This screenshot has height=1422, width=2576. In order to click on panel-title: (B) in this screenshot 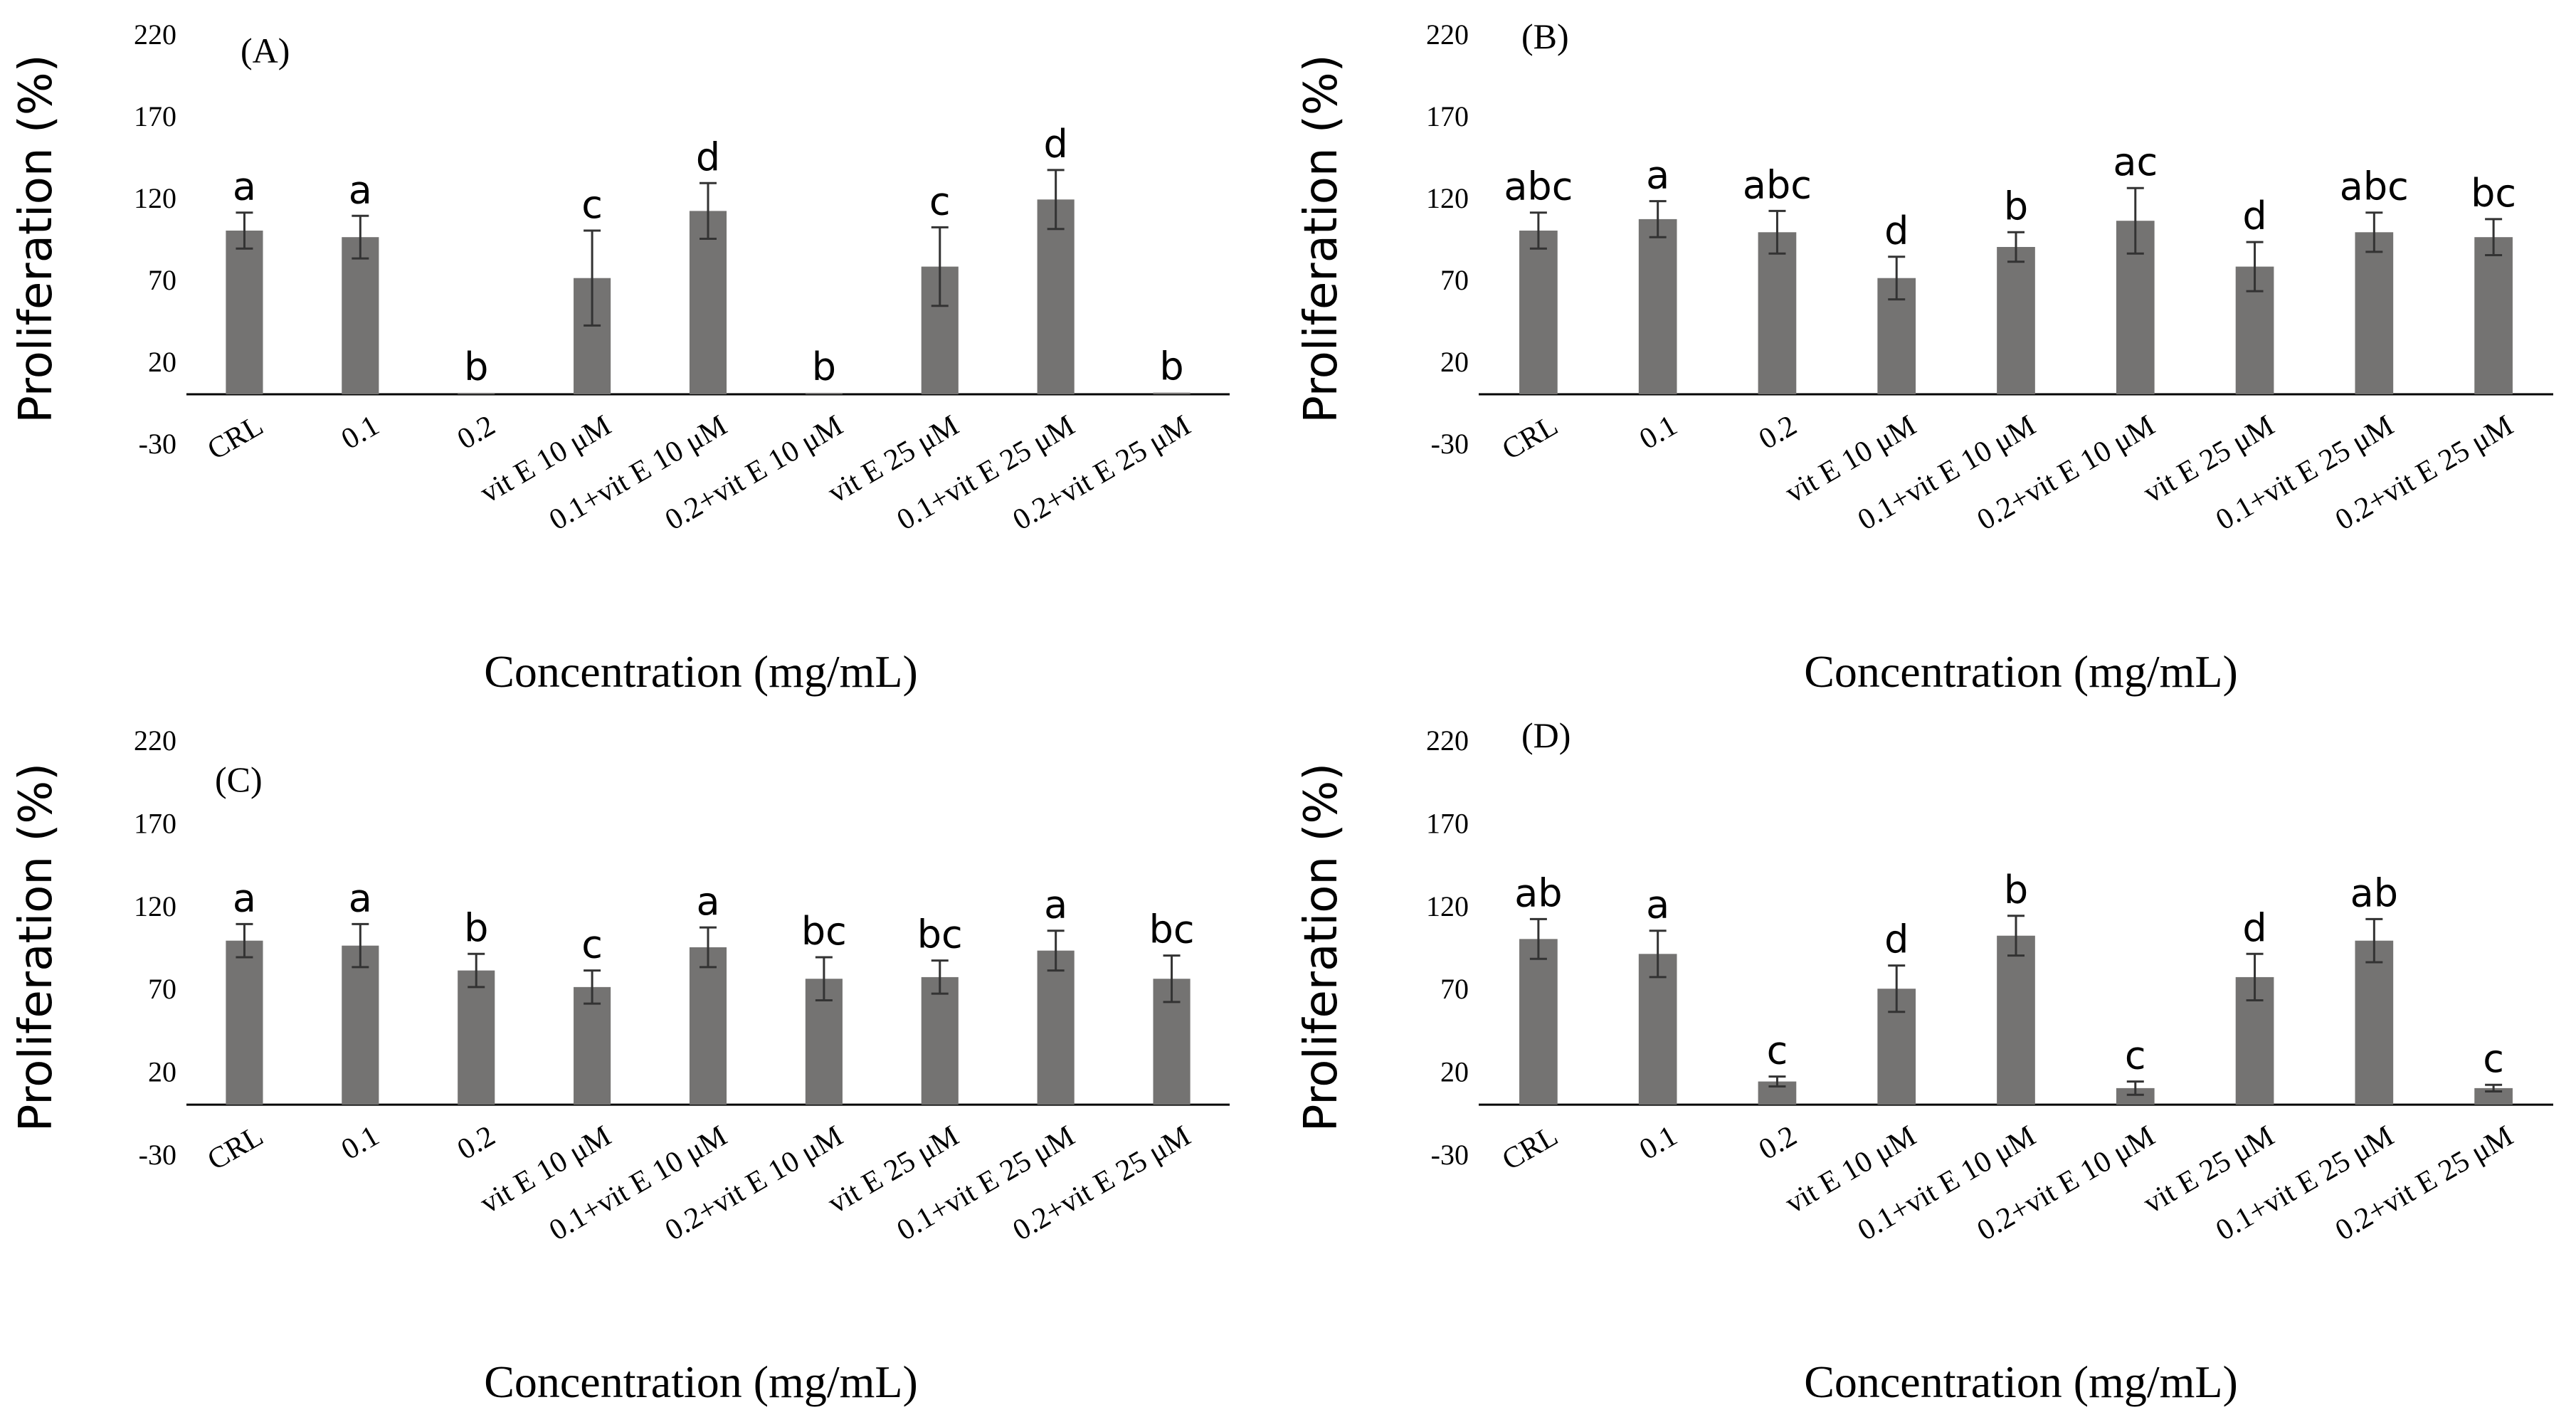, I will do `click(1545, 36)`.